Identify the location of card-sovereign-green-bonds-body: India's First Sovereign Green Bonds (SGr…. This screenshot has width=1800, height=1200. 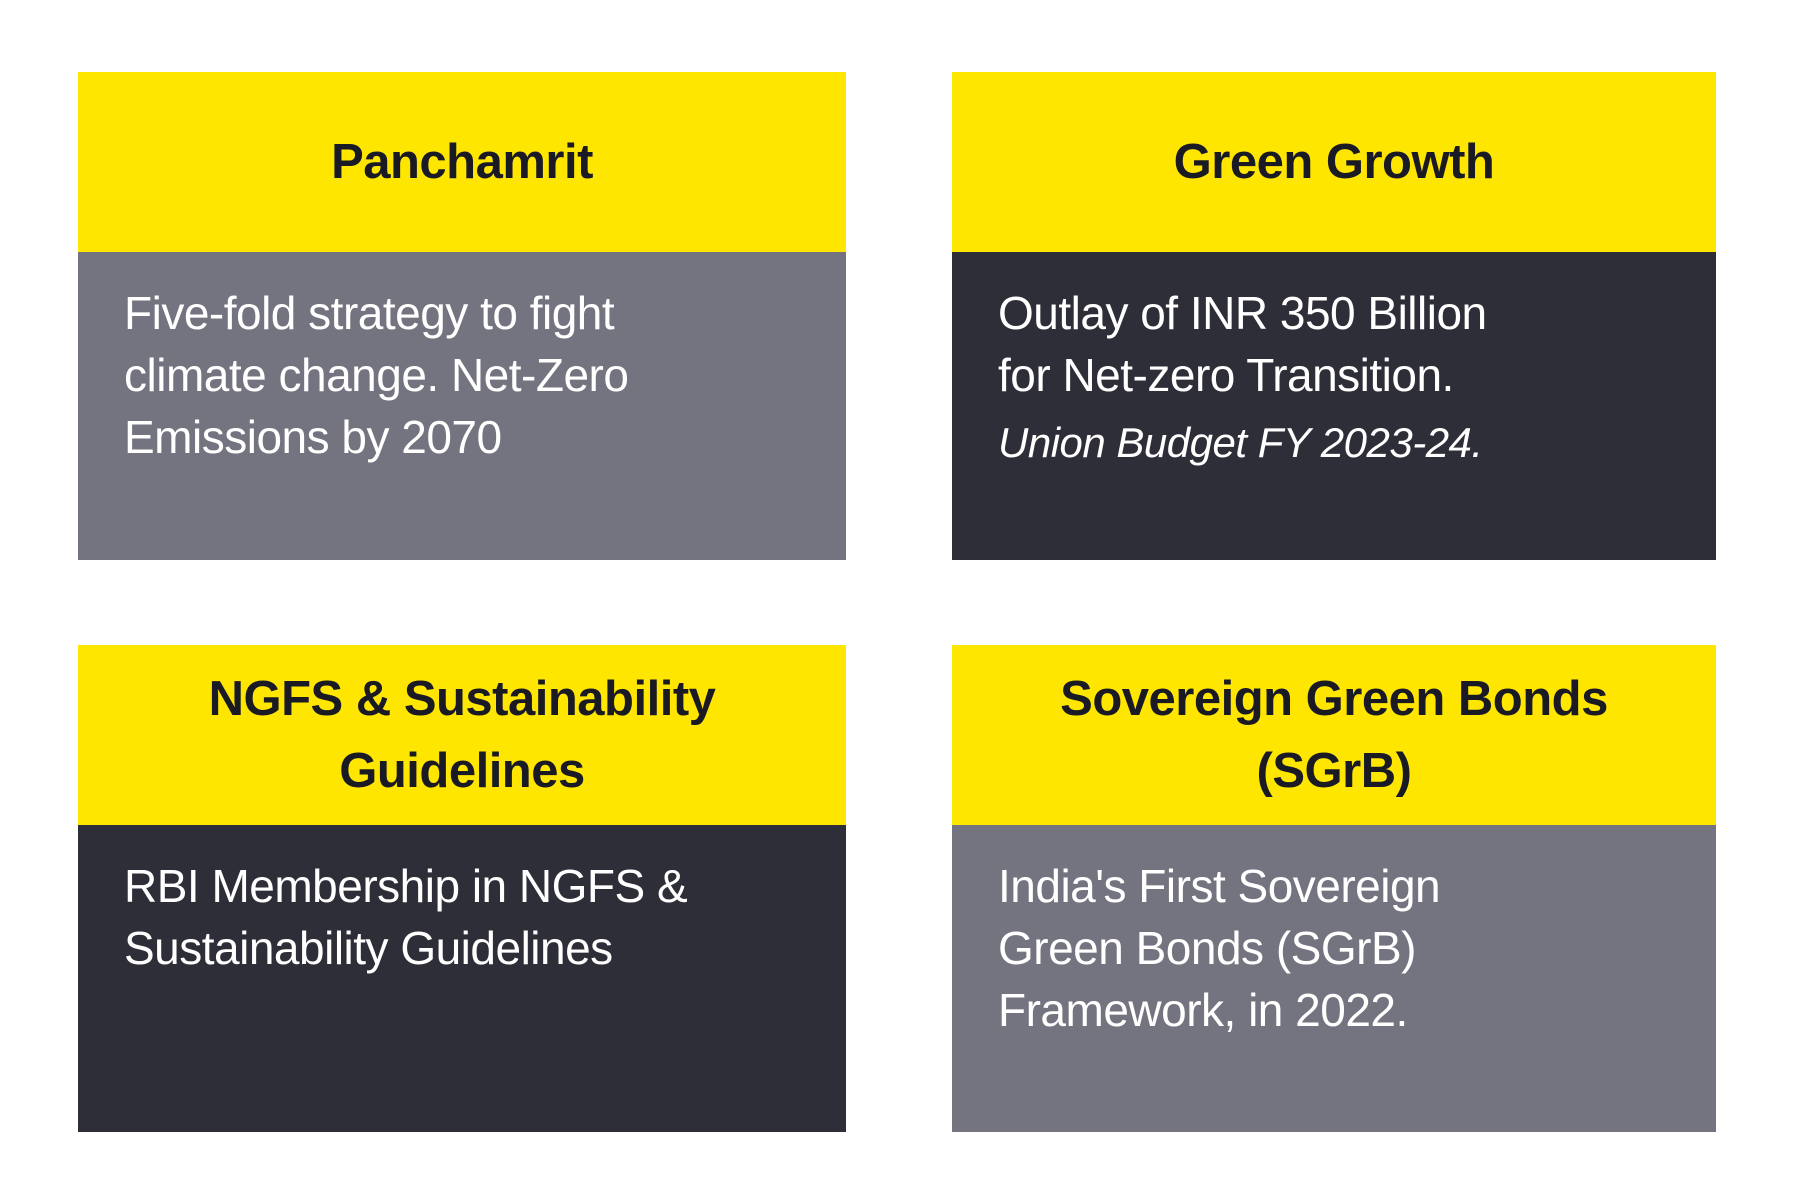
(1334, 978).